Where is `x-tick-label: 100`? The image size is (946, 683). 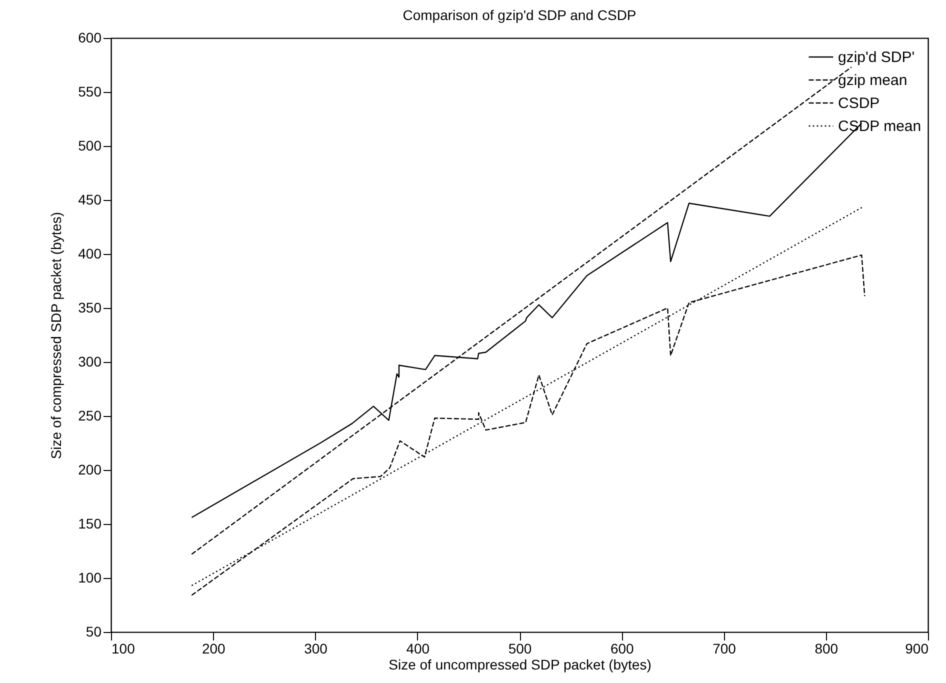
x-tick-label: 100 is located at coordinates (124, 648).